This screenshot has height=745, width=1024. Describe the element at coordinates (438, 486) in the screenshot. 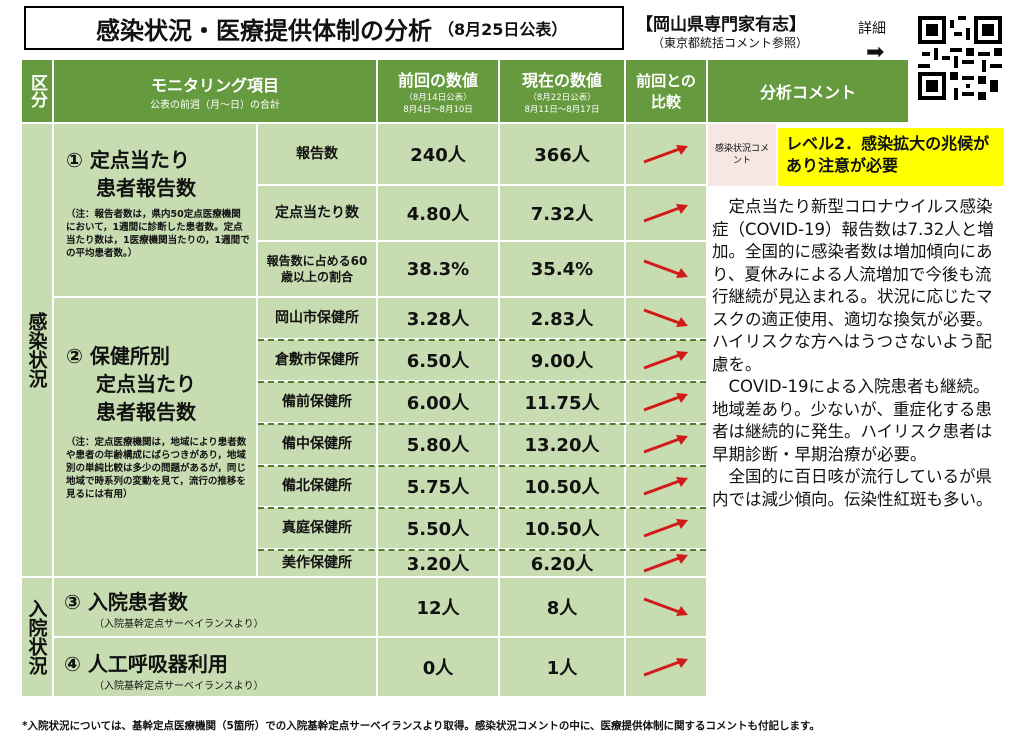

I see `prev-value: 5.75人` at that location.